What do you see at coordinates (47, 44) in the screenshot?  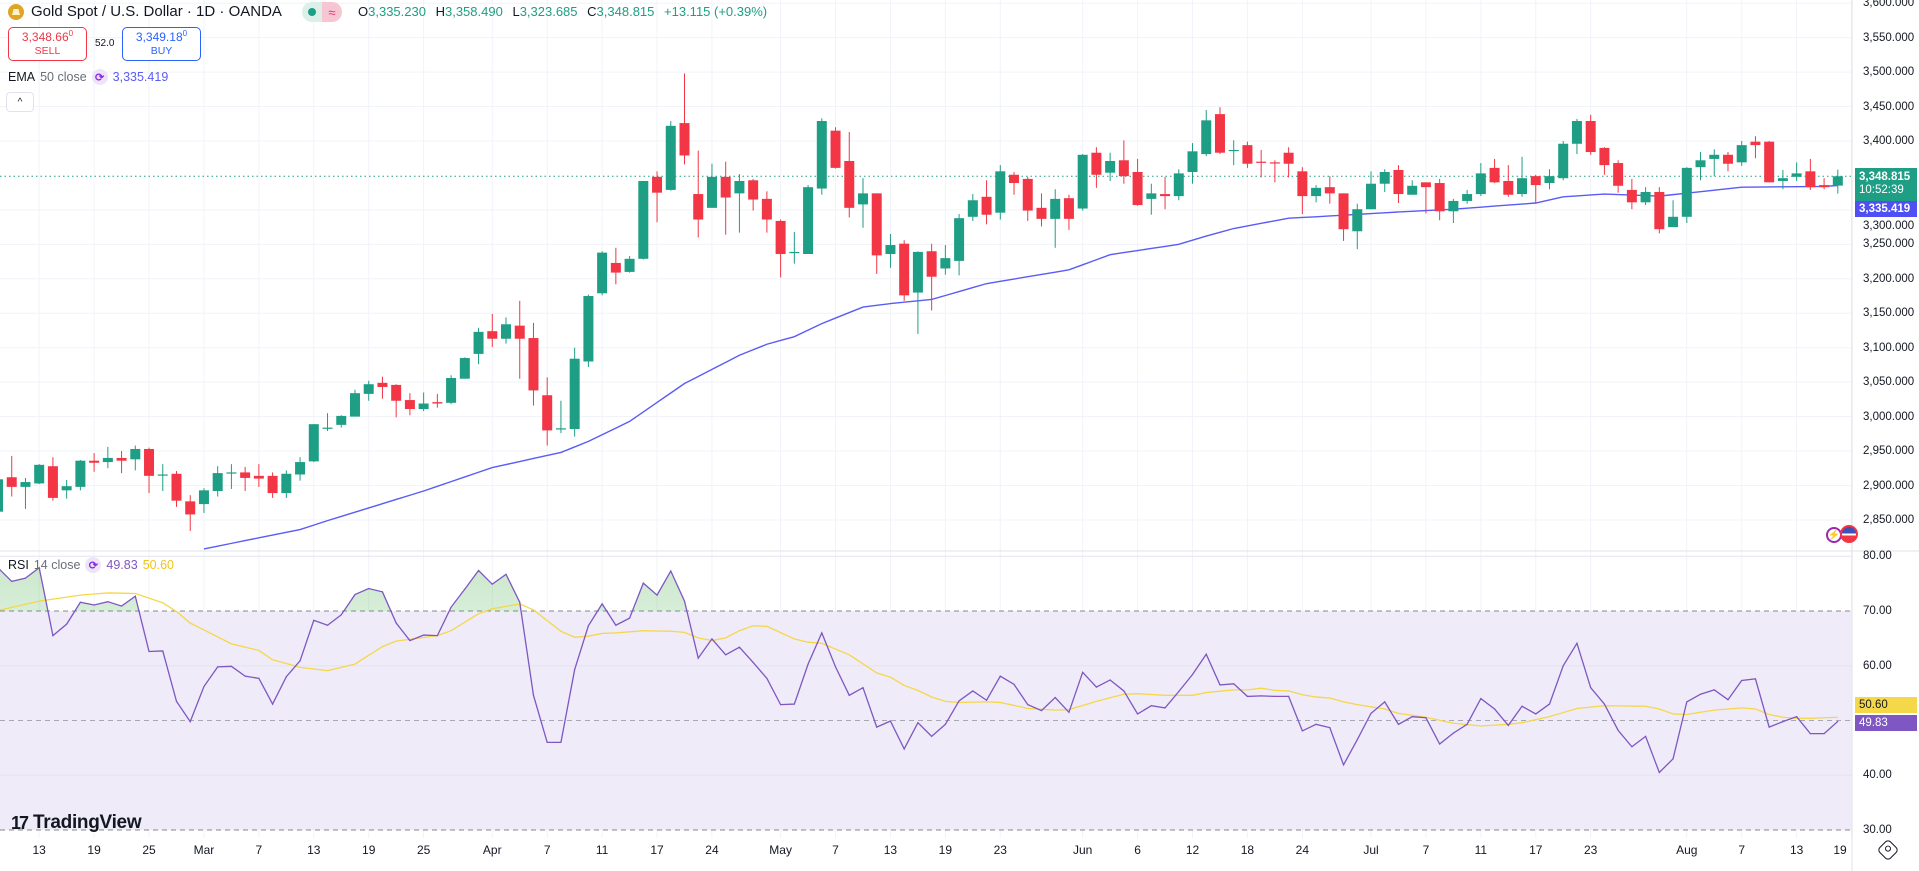 I see `sell-button: 3,348.660 SELL` at bounding box center [47, 44].